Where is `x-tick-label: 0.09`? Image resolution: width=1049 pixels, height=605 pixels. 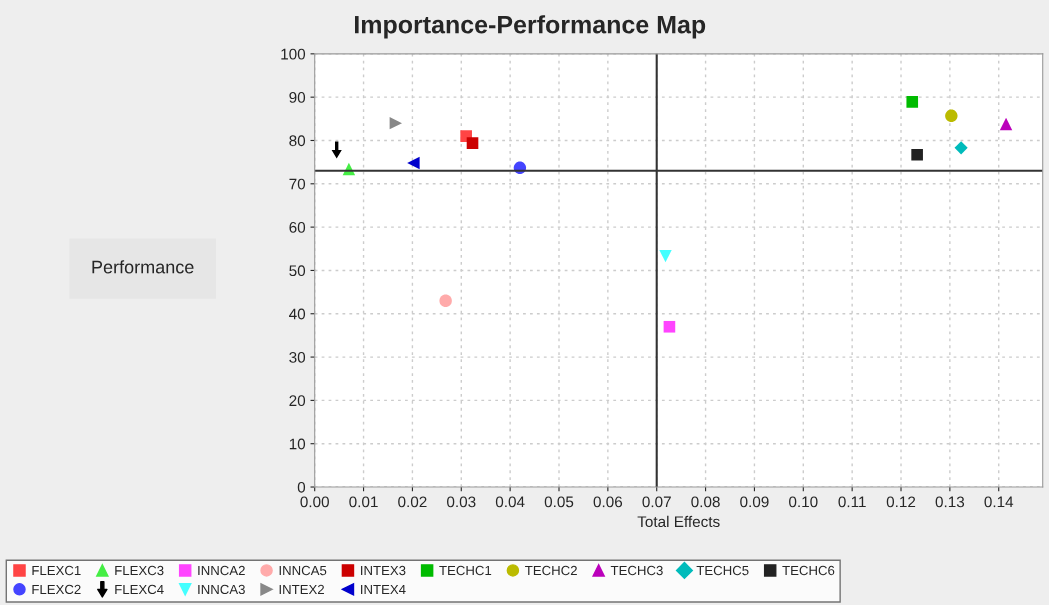 x-tick-label: 0.09 is located at coordinates (754, 502).